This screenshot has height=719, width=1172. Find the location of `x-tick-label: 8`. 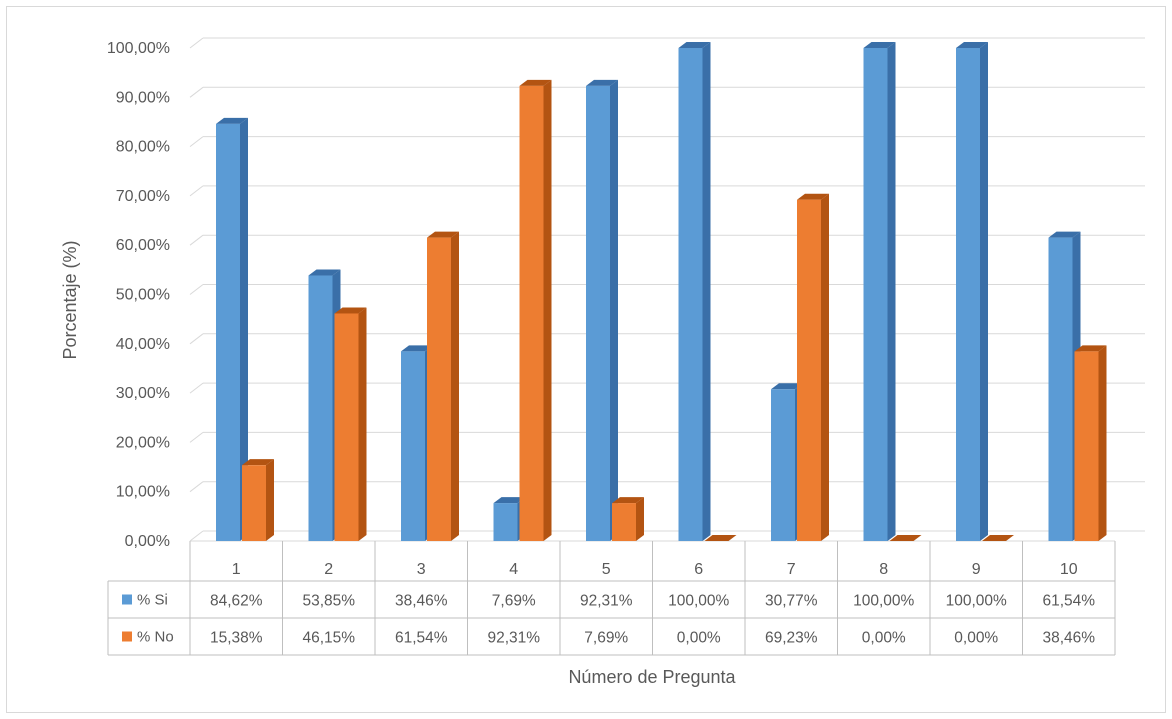

x-tick-label: 8 is located at coordinates (883, 569).